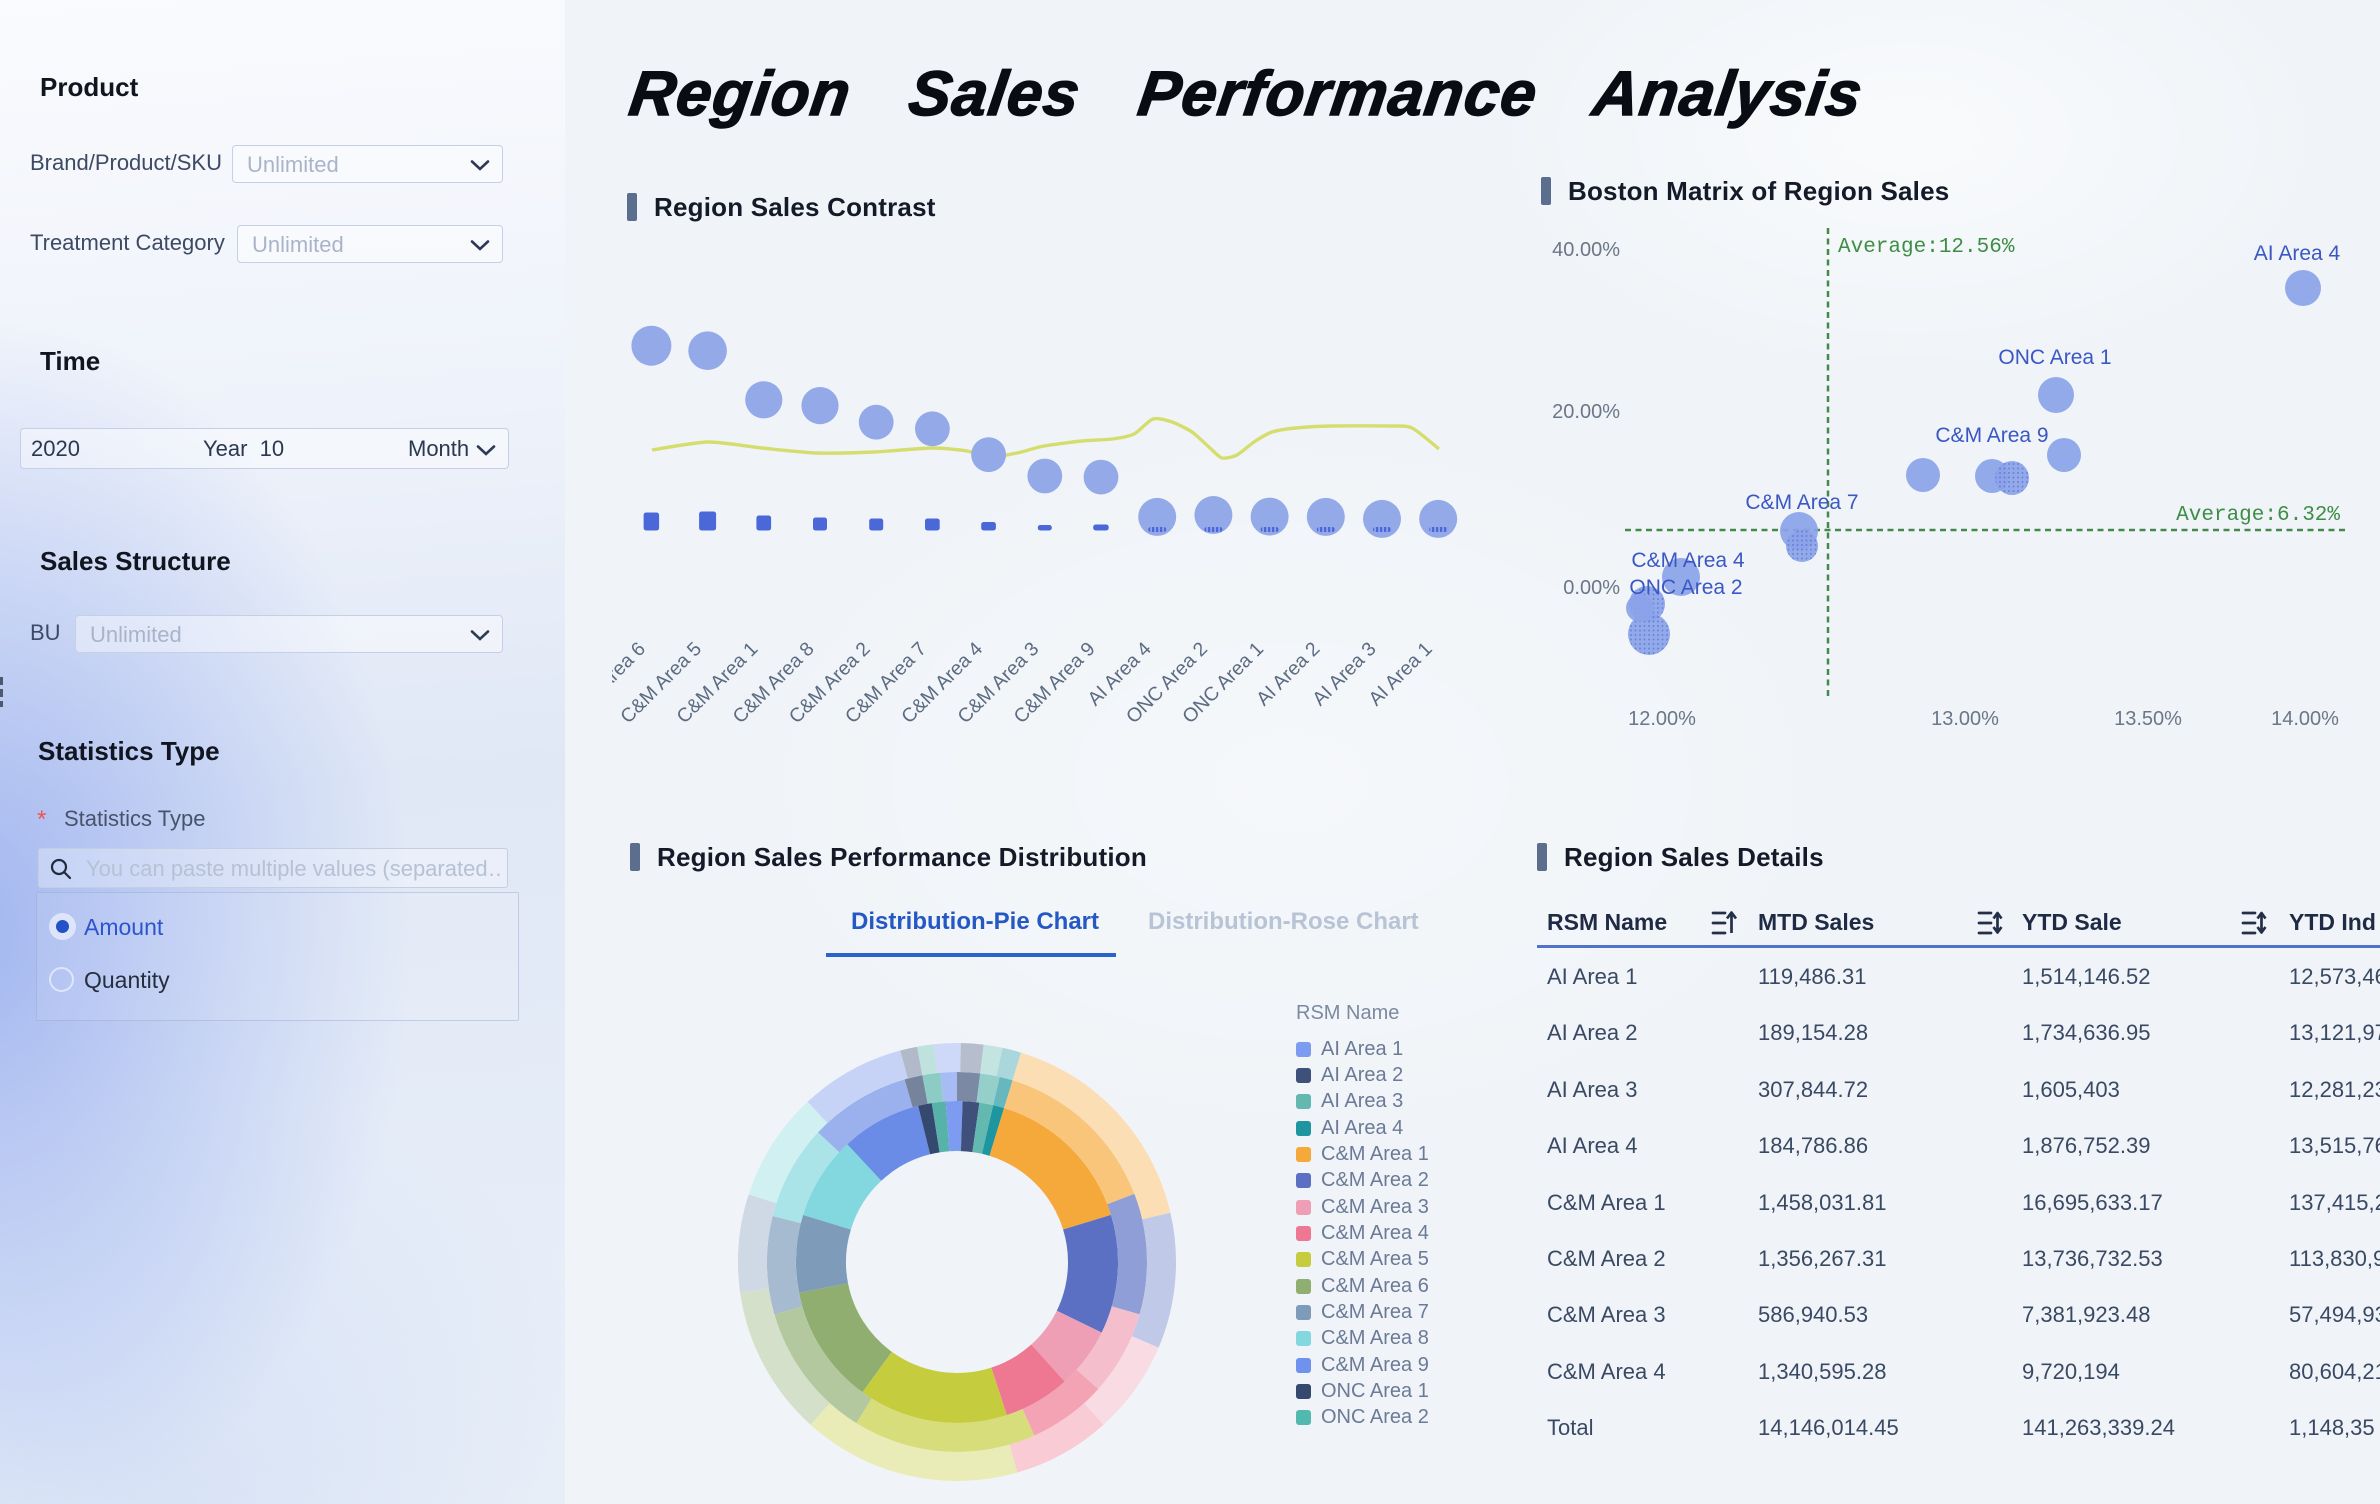 The width and height of the screenshot is (2380, 1504). Describe the element at coordinates (1688, 560) in the screenshot. I see `svg-text: C&M Area 4` at that location.